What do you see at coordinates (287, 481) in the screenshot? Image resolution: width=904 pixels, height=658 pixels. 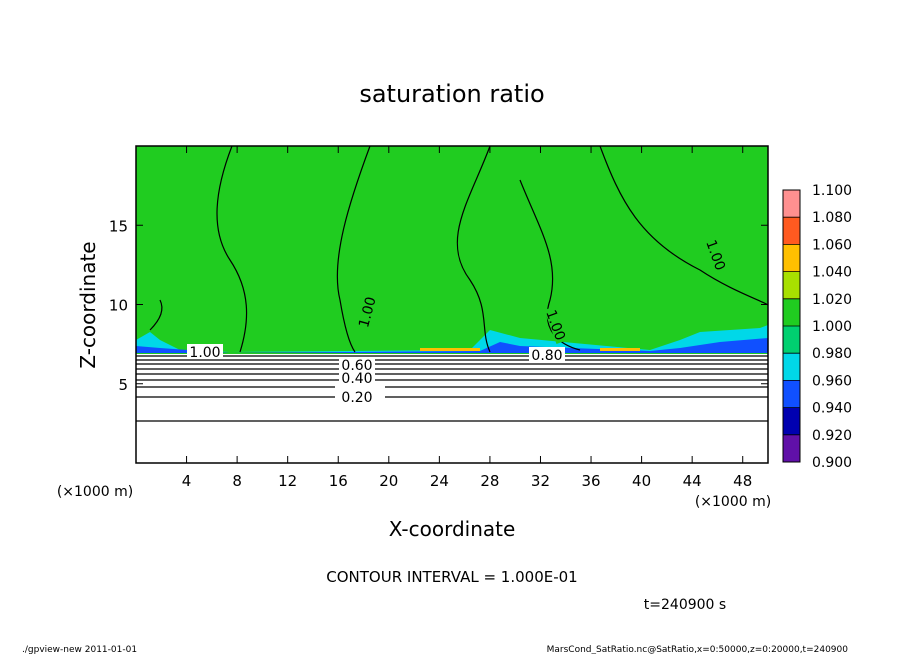 I see `x-tick-label: 12` at bounding box center [287, 481].